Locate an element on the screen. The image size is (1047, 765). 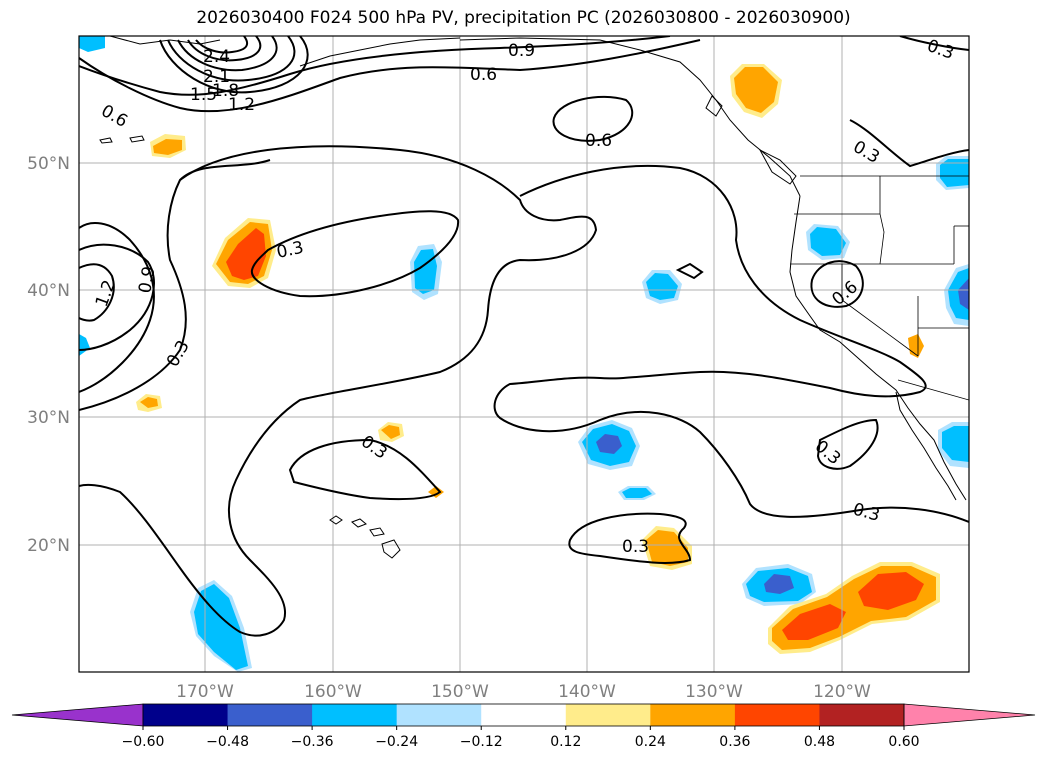
pv-contour-1.5 is located at coordinates (231, 59).